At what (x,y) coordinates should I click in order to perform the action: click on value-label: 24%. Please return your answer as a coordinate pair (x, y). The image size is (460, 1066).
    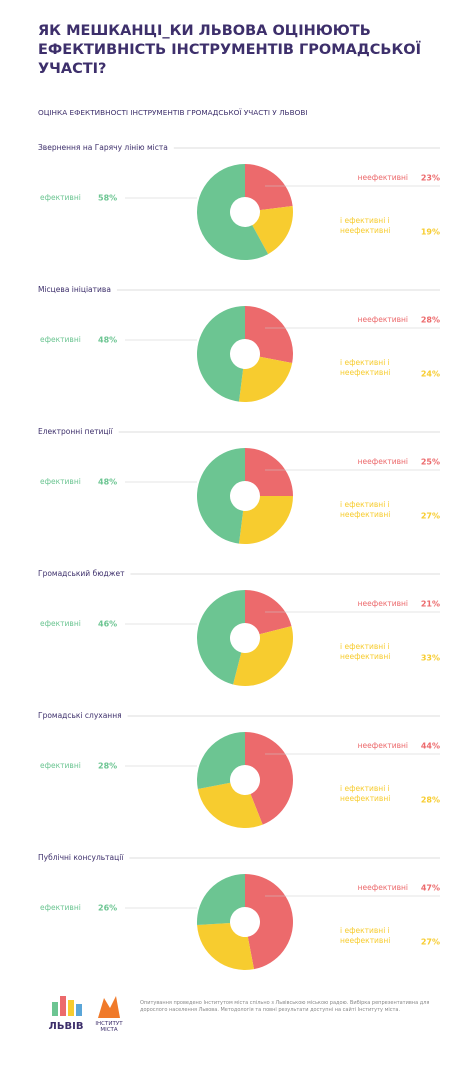
    Looking at the image, I should click on (430, 374).